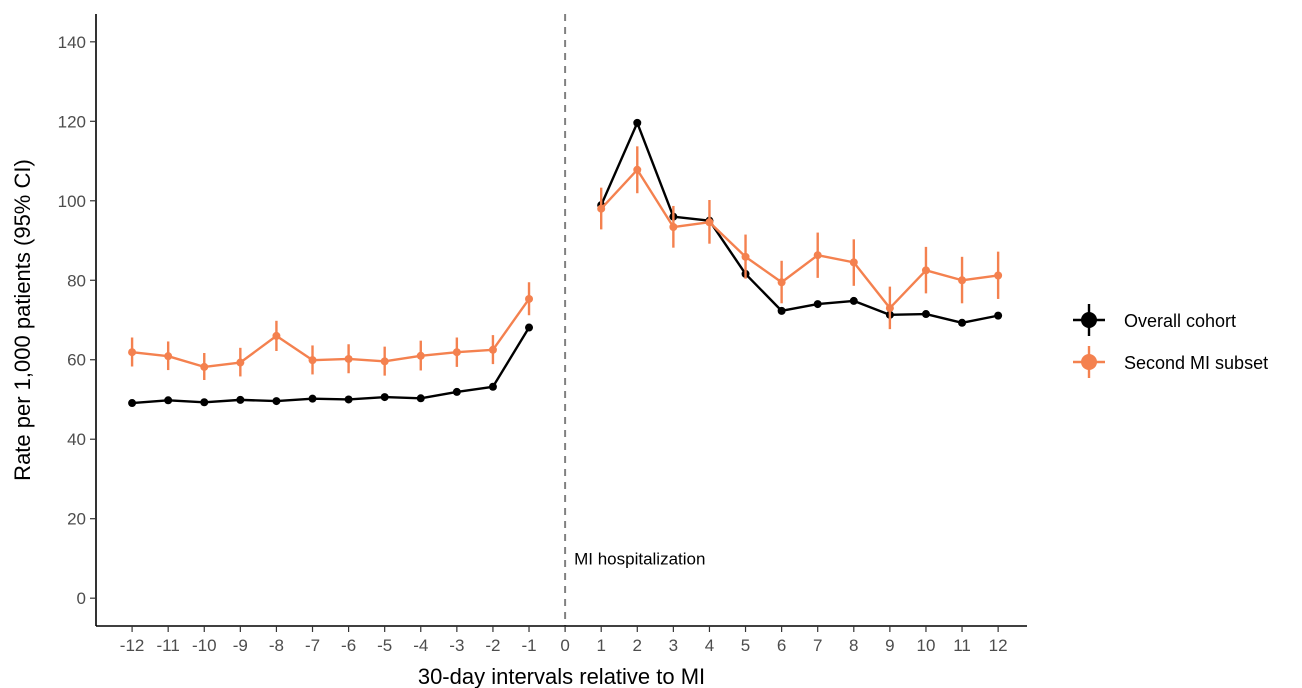 This screenshot has height=688, width=1302. Describe the element at coordinates (962, 645) in the screenshot. I see `x-tick-label: 11` at that location.